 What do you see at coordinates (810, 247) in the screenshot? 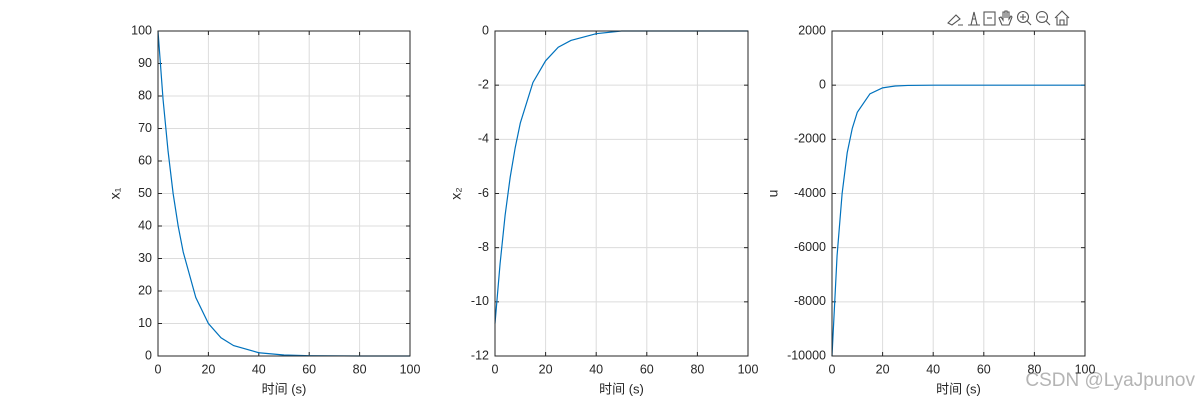
I see `y-tick-label: -6000` at bounding box center [810, 247].